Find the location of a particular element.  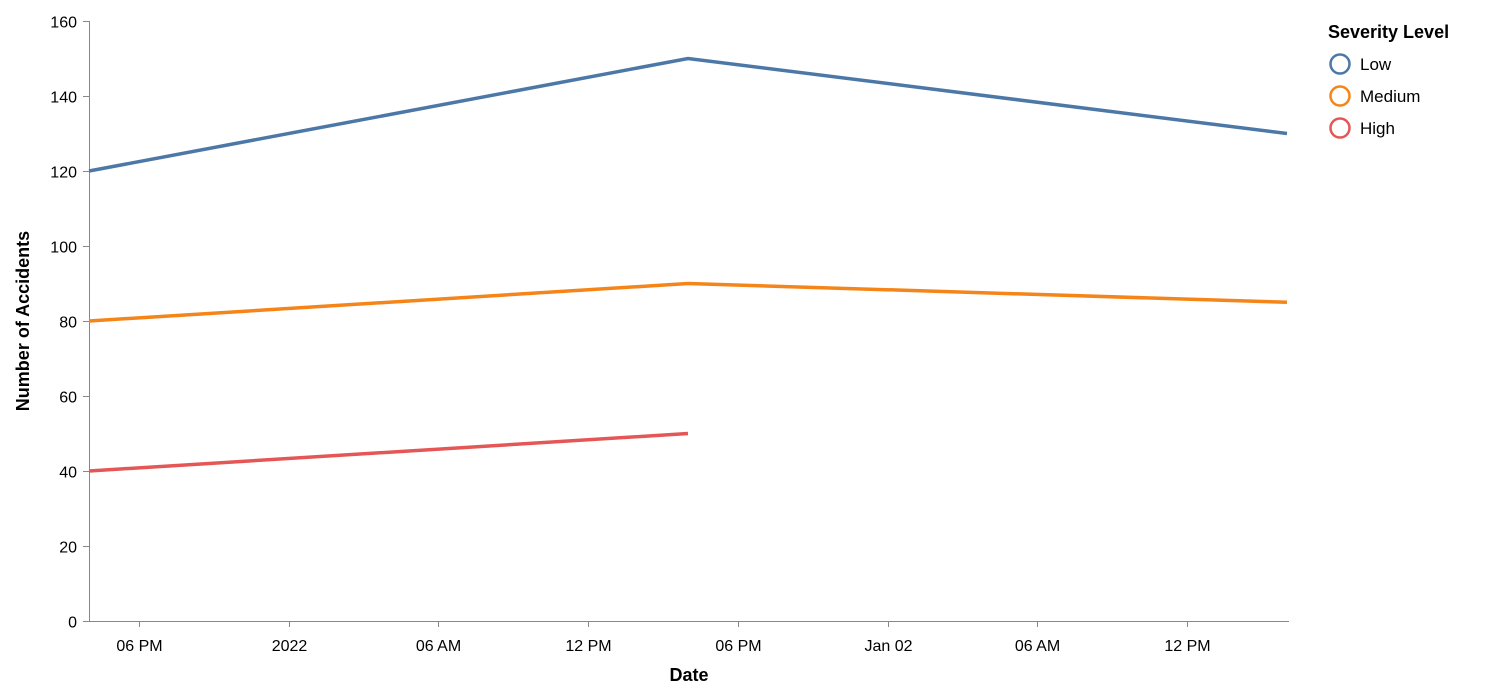

legend: Severity Level Low Medium High is located at coordinates (1388, 80).